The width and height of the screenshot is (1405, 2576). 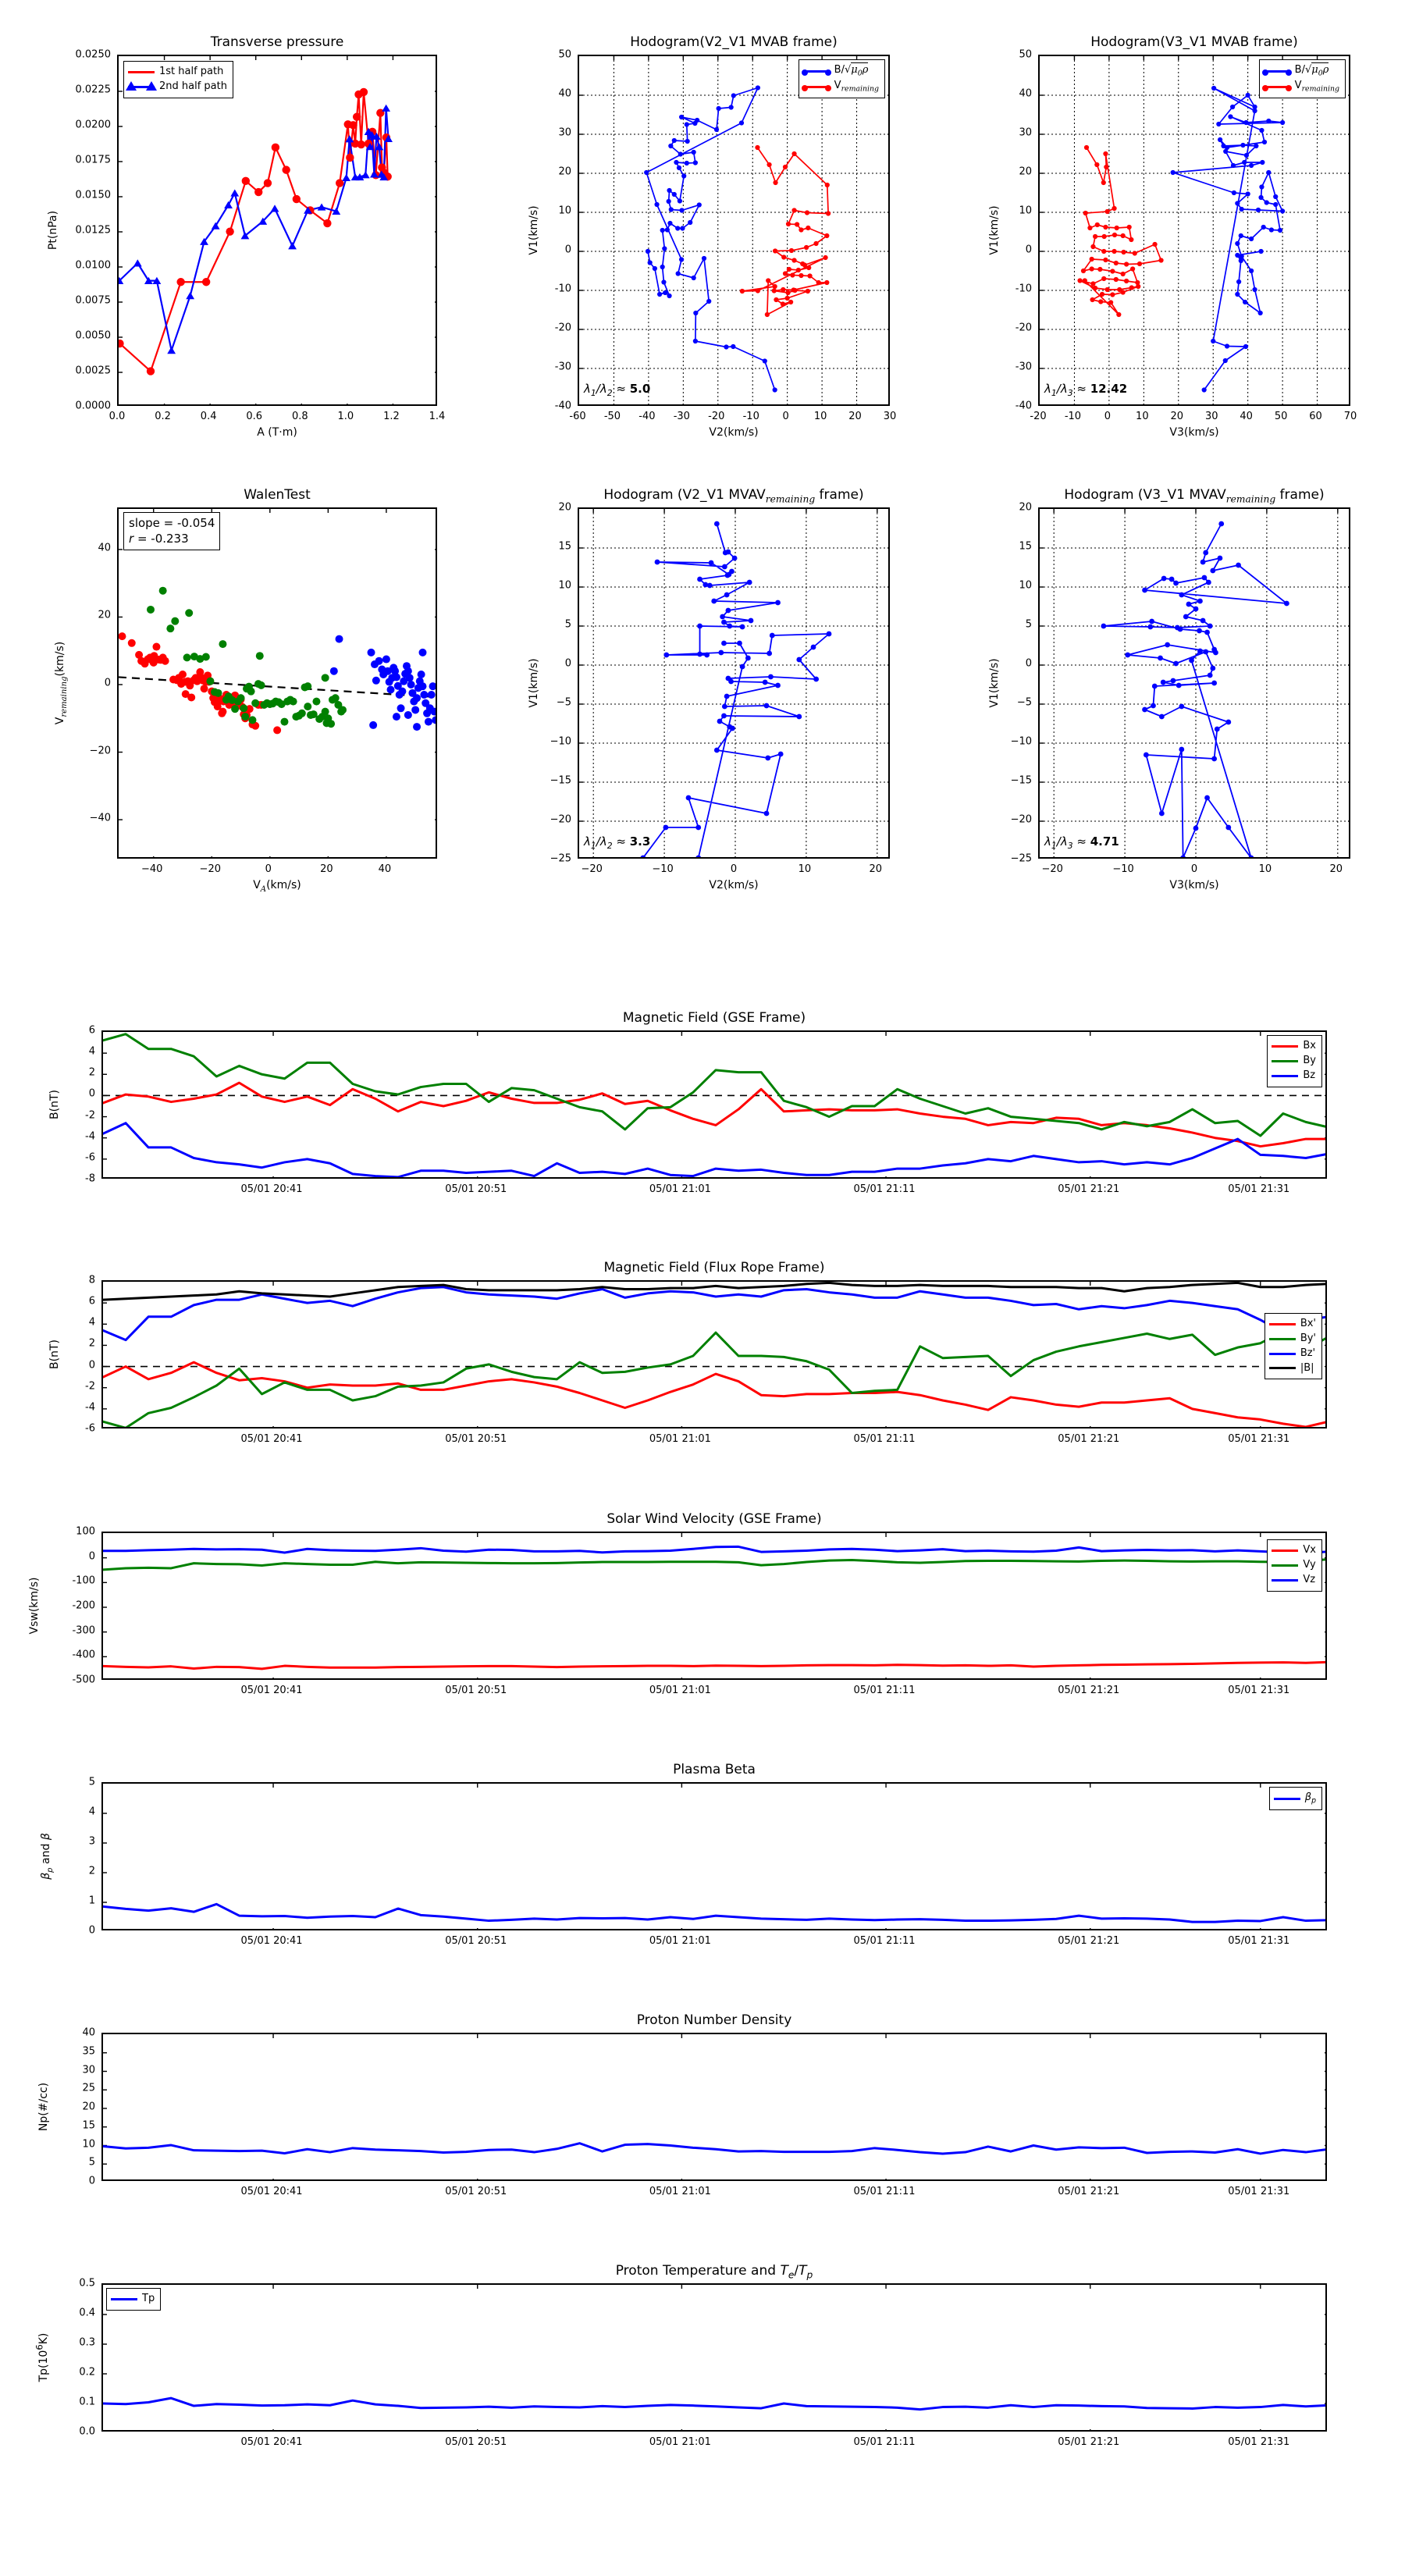 I want to click on transverse-pressure-ylabel: Pt(nPa), so click(x=53, y=230).